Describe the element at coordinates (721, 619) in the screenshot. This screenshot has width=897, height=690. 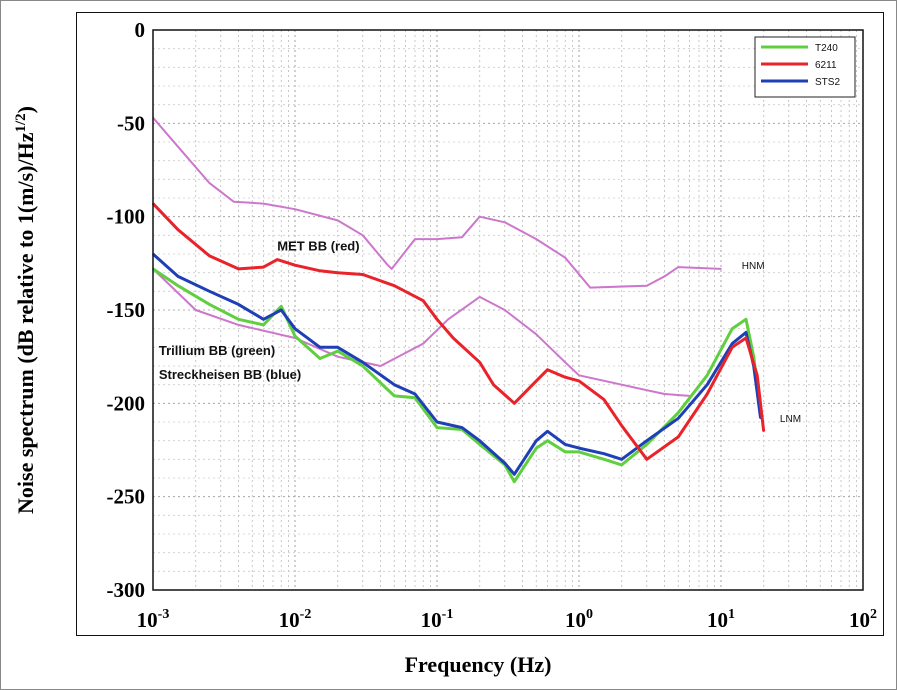
I see `x-tick-label: 101` at that location.